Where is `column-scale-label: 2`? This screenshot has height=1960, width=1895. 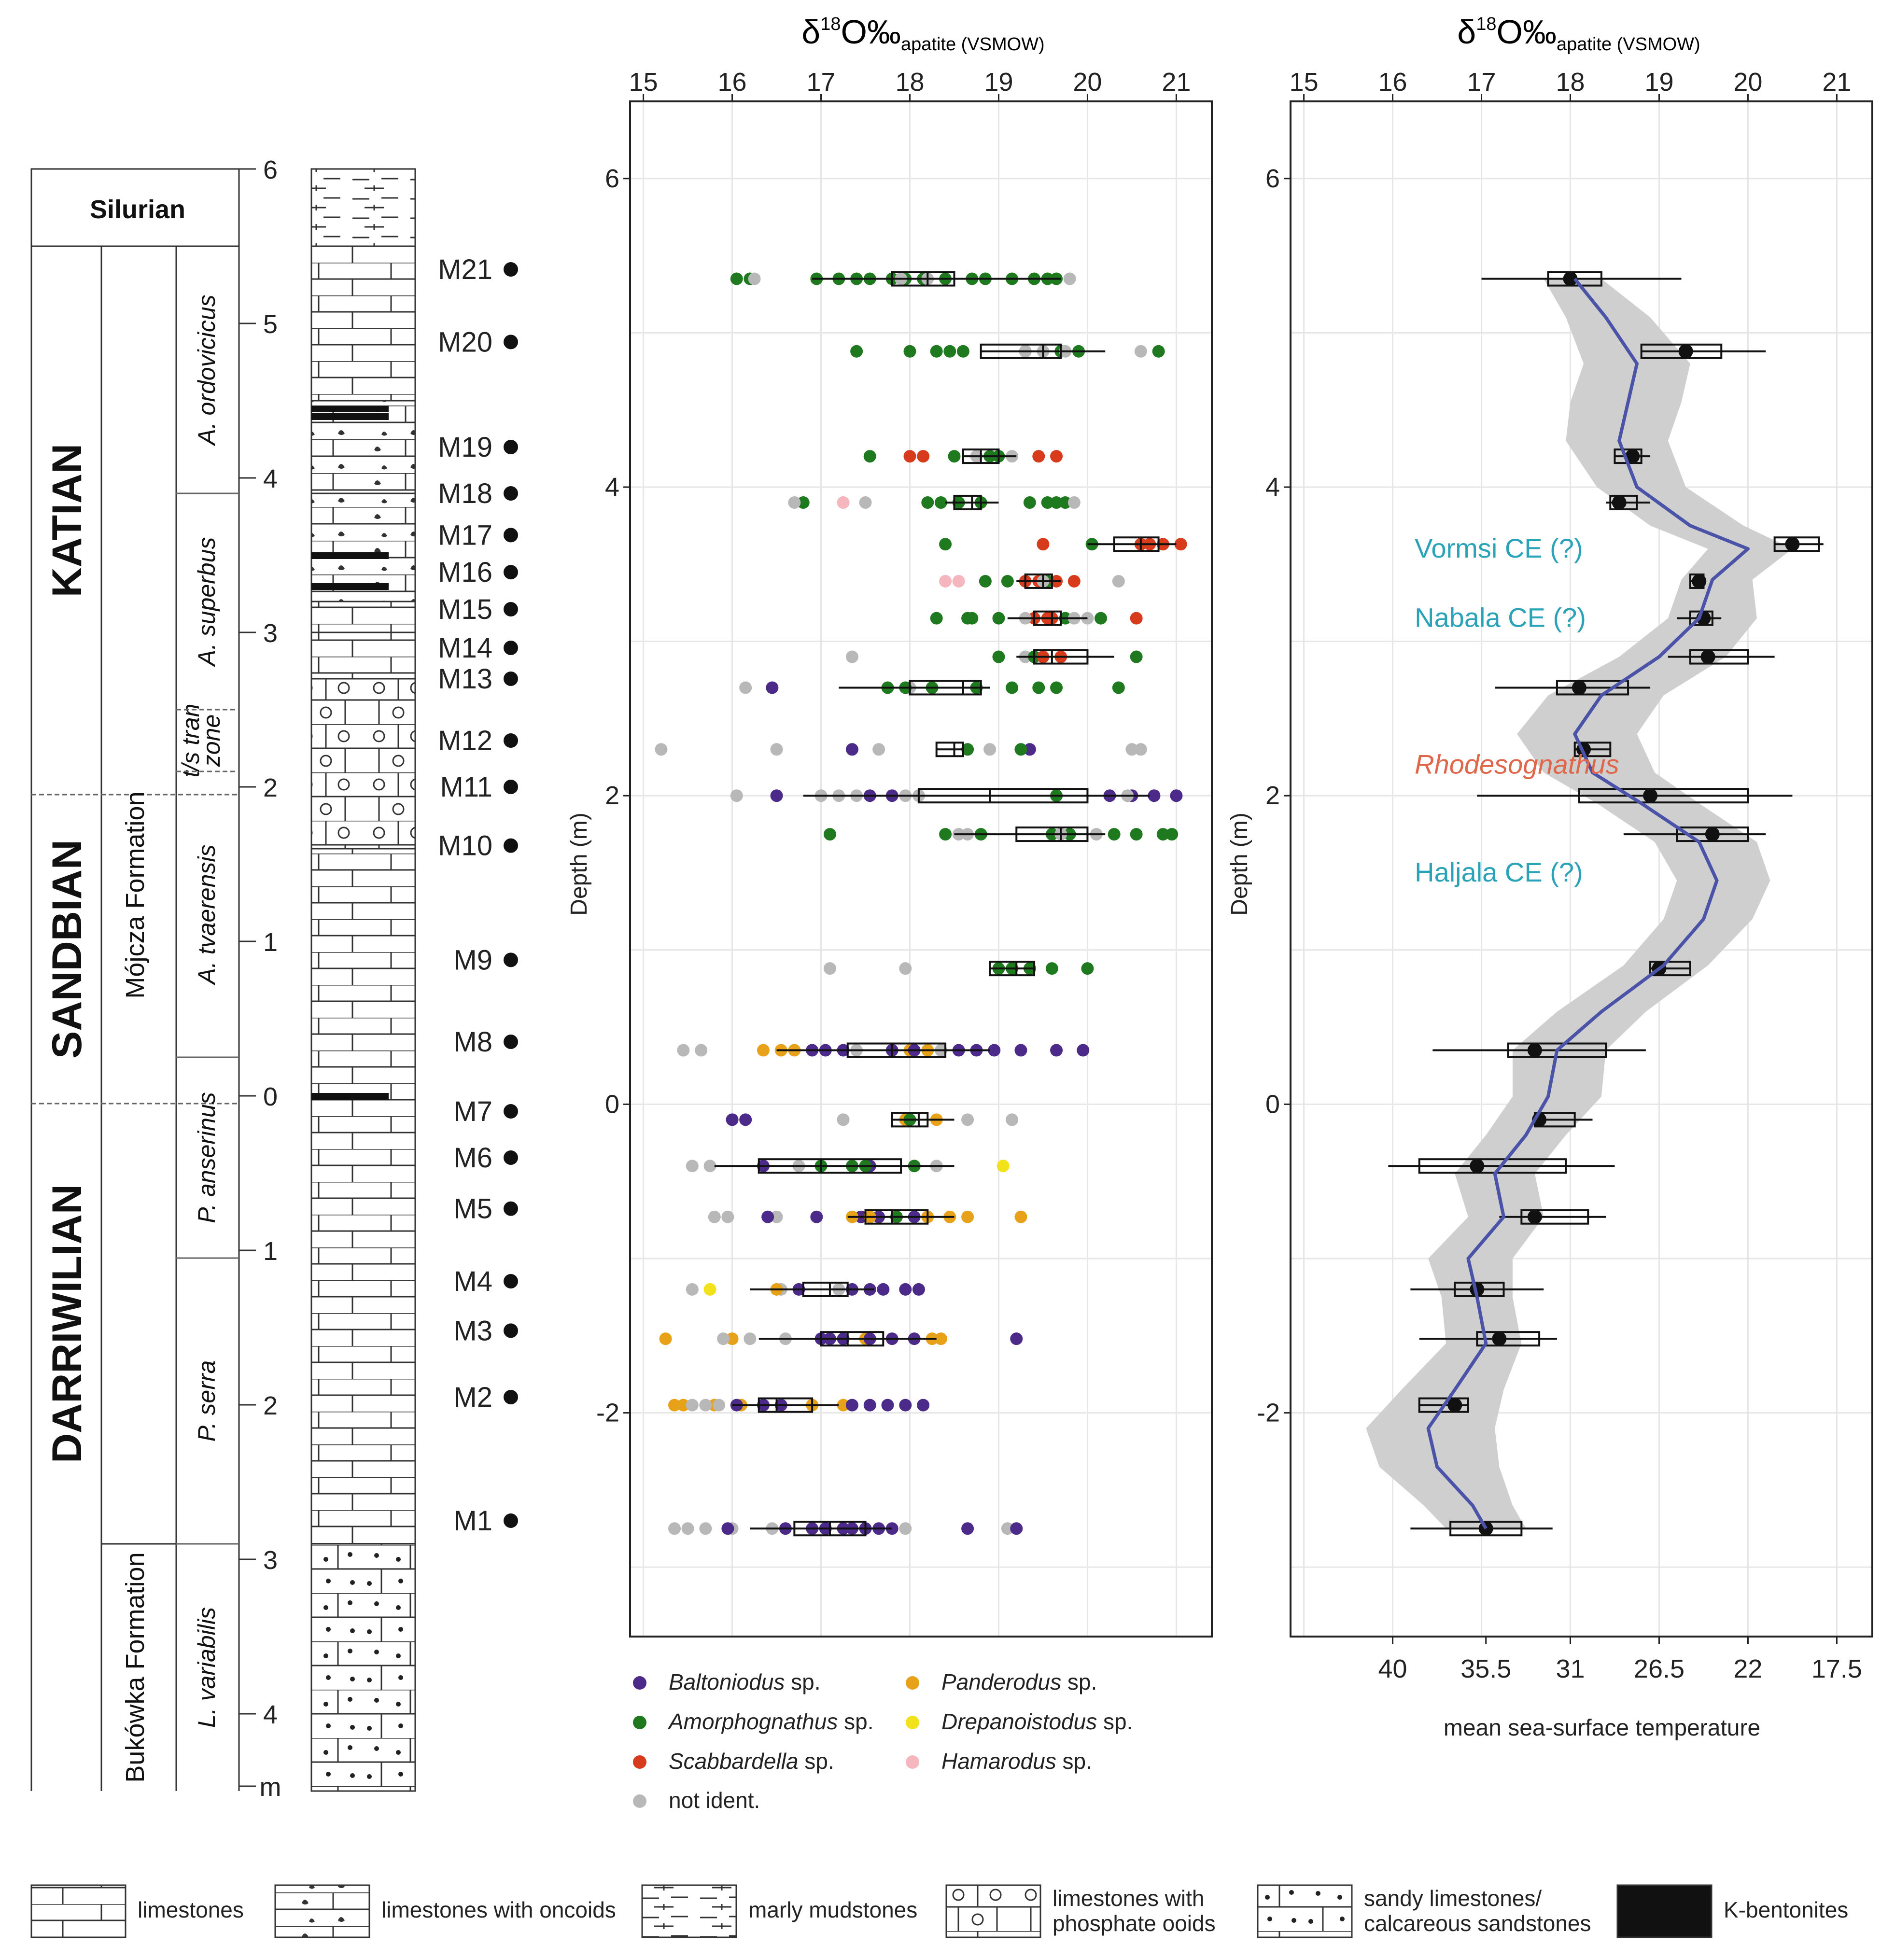
column-scale-label: 2 is located at coordinates (270, 1406).